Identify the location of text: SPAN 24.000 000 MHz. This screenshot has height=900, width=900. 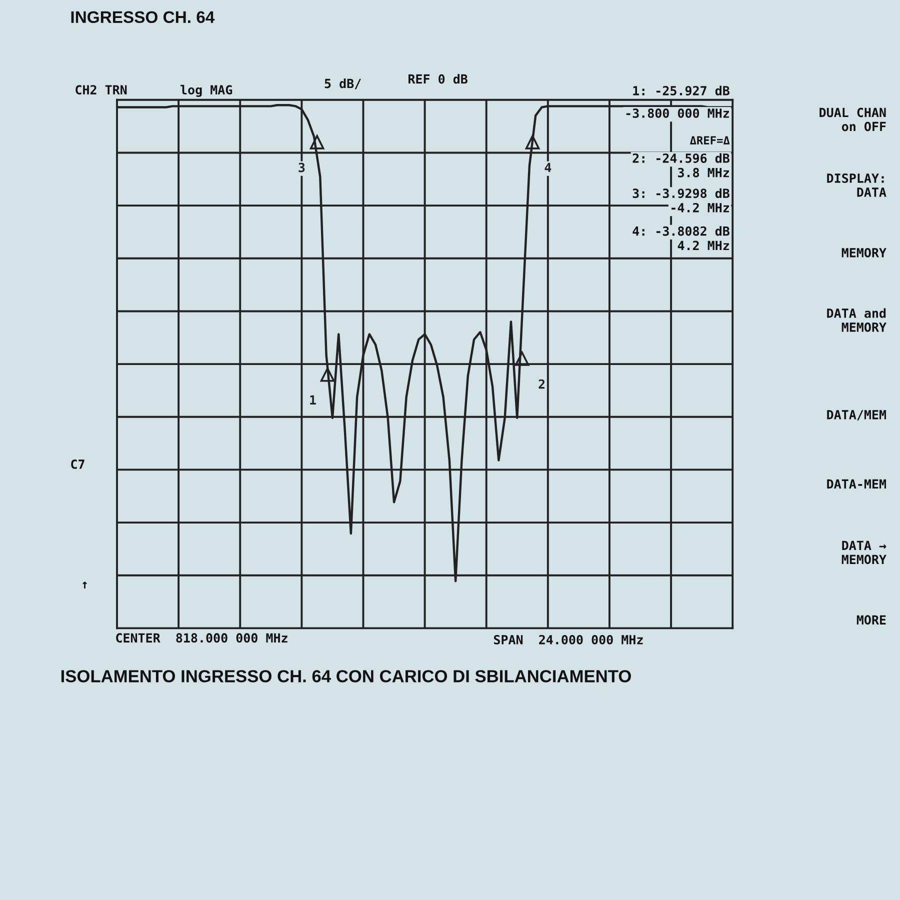
(568, 639).